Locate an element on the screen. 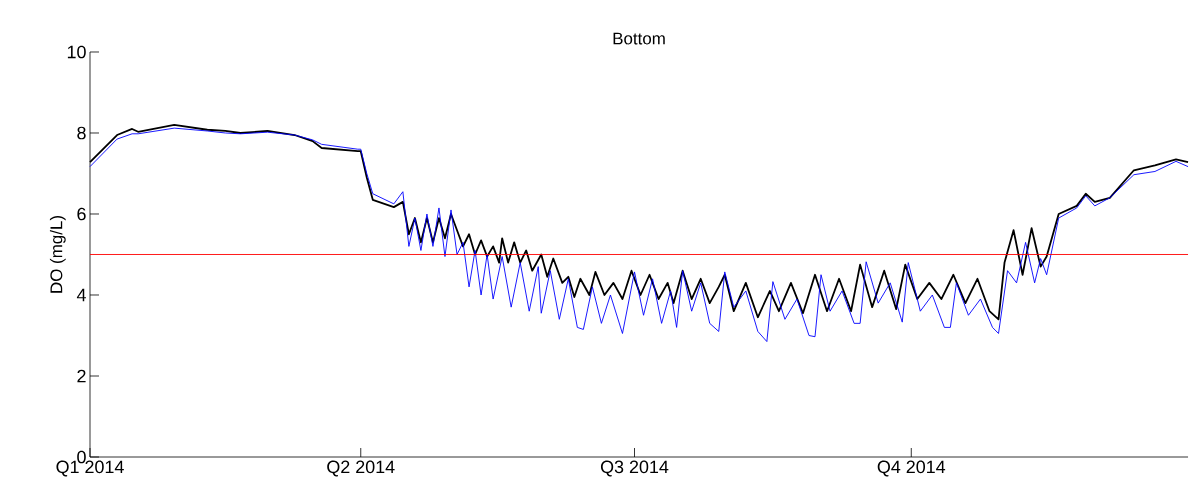  y-tick-label: 4 is located at coordinates (81, 295).